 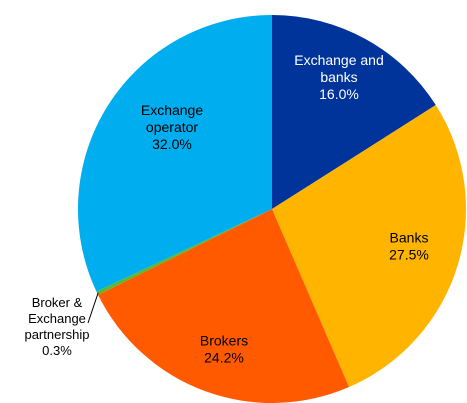 I want to click on slice-label-exchange-and-banks: Exchange and banks 16.0%, so click(x=339, y=77).